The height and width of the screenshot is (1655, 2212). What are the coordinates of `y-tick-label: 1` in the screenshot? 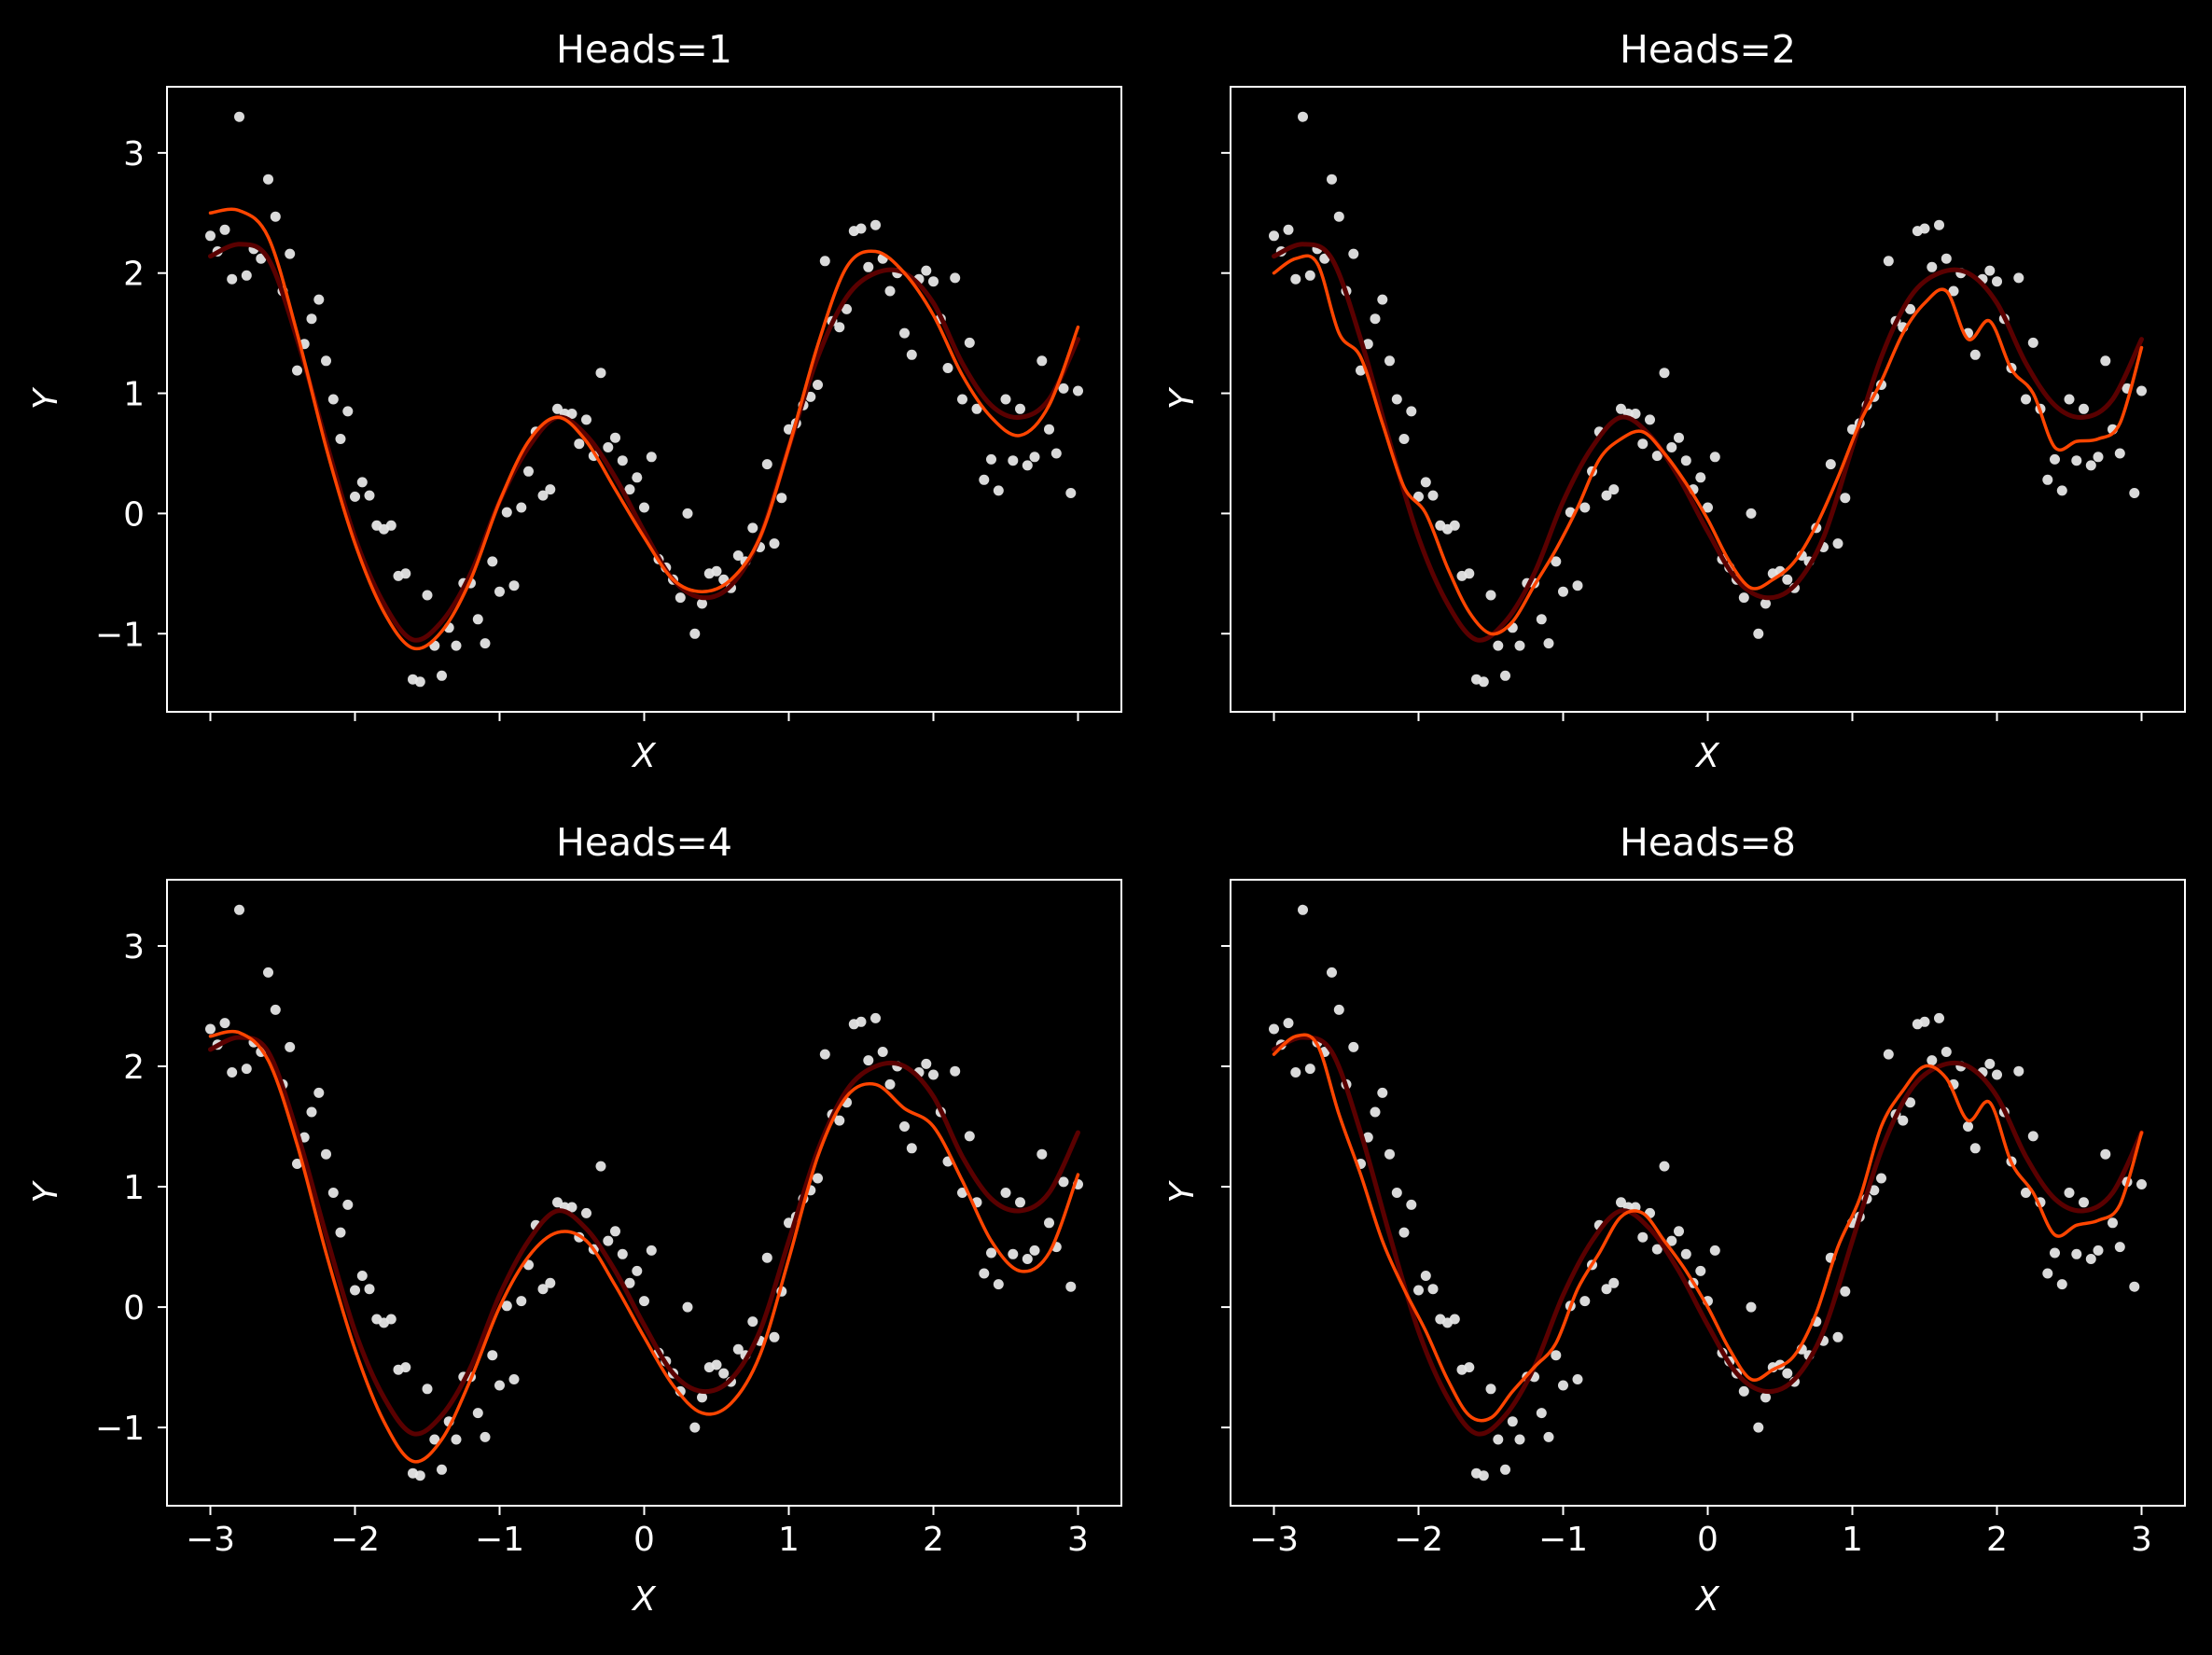 It's located at (134, 1188).